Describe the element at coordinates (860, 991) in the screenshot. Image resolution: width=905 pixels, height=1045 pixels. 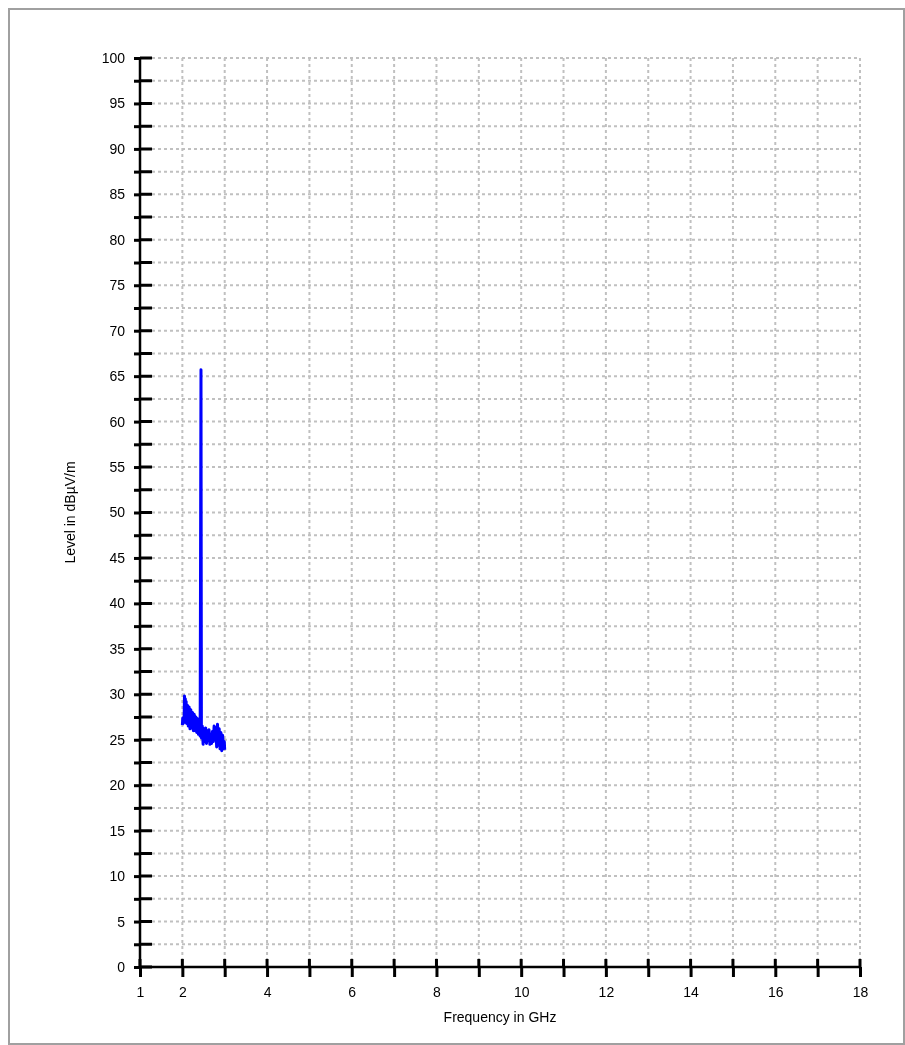
I see `x-tick-label: 18` at that location.